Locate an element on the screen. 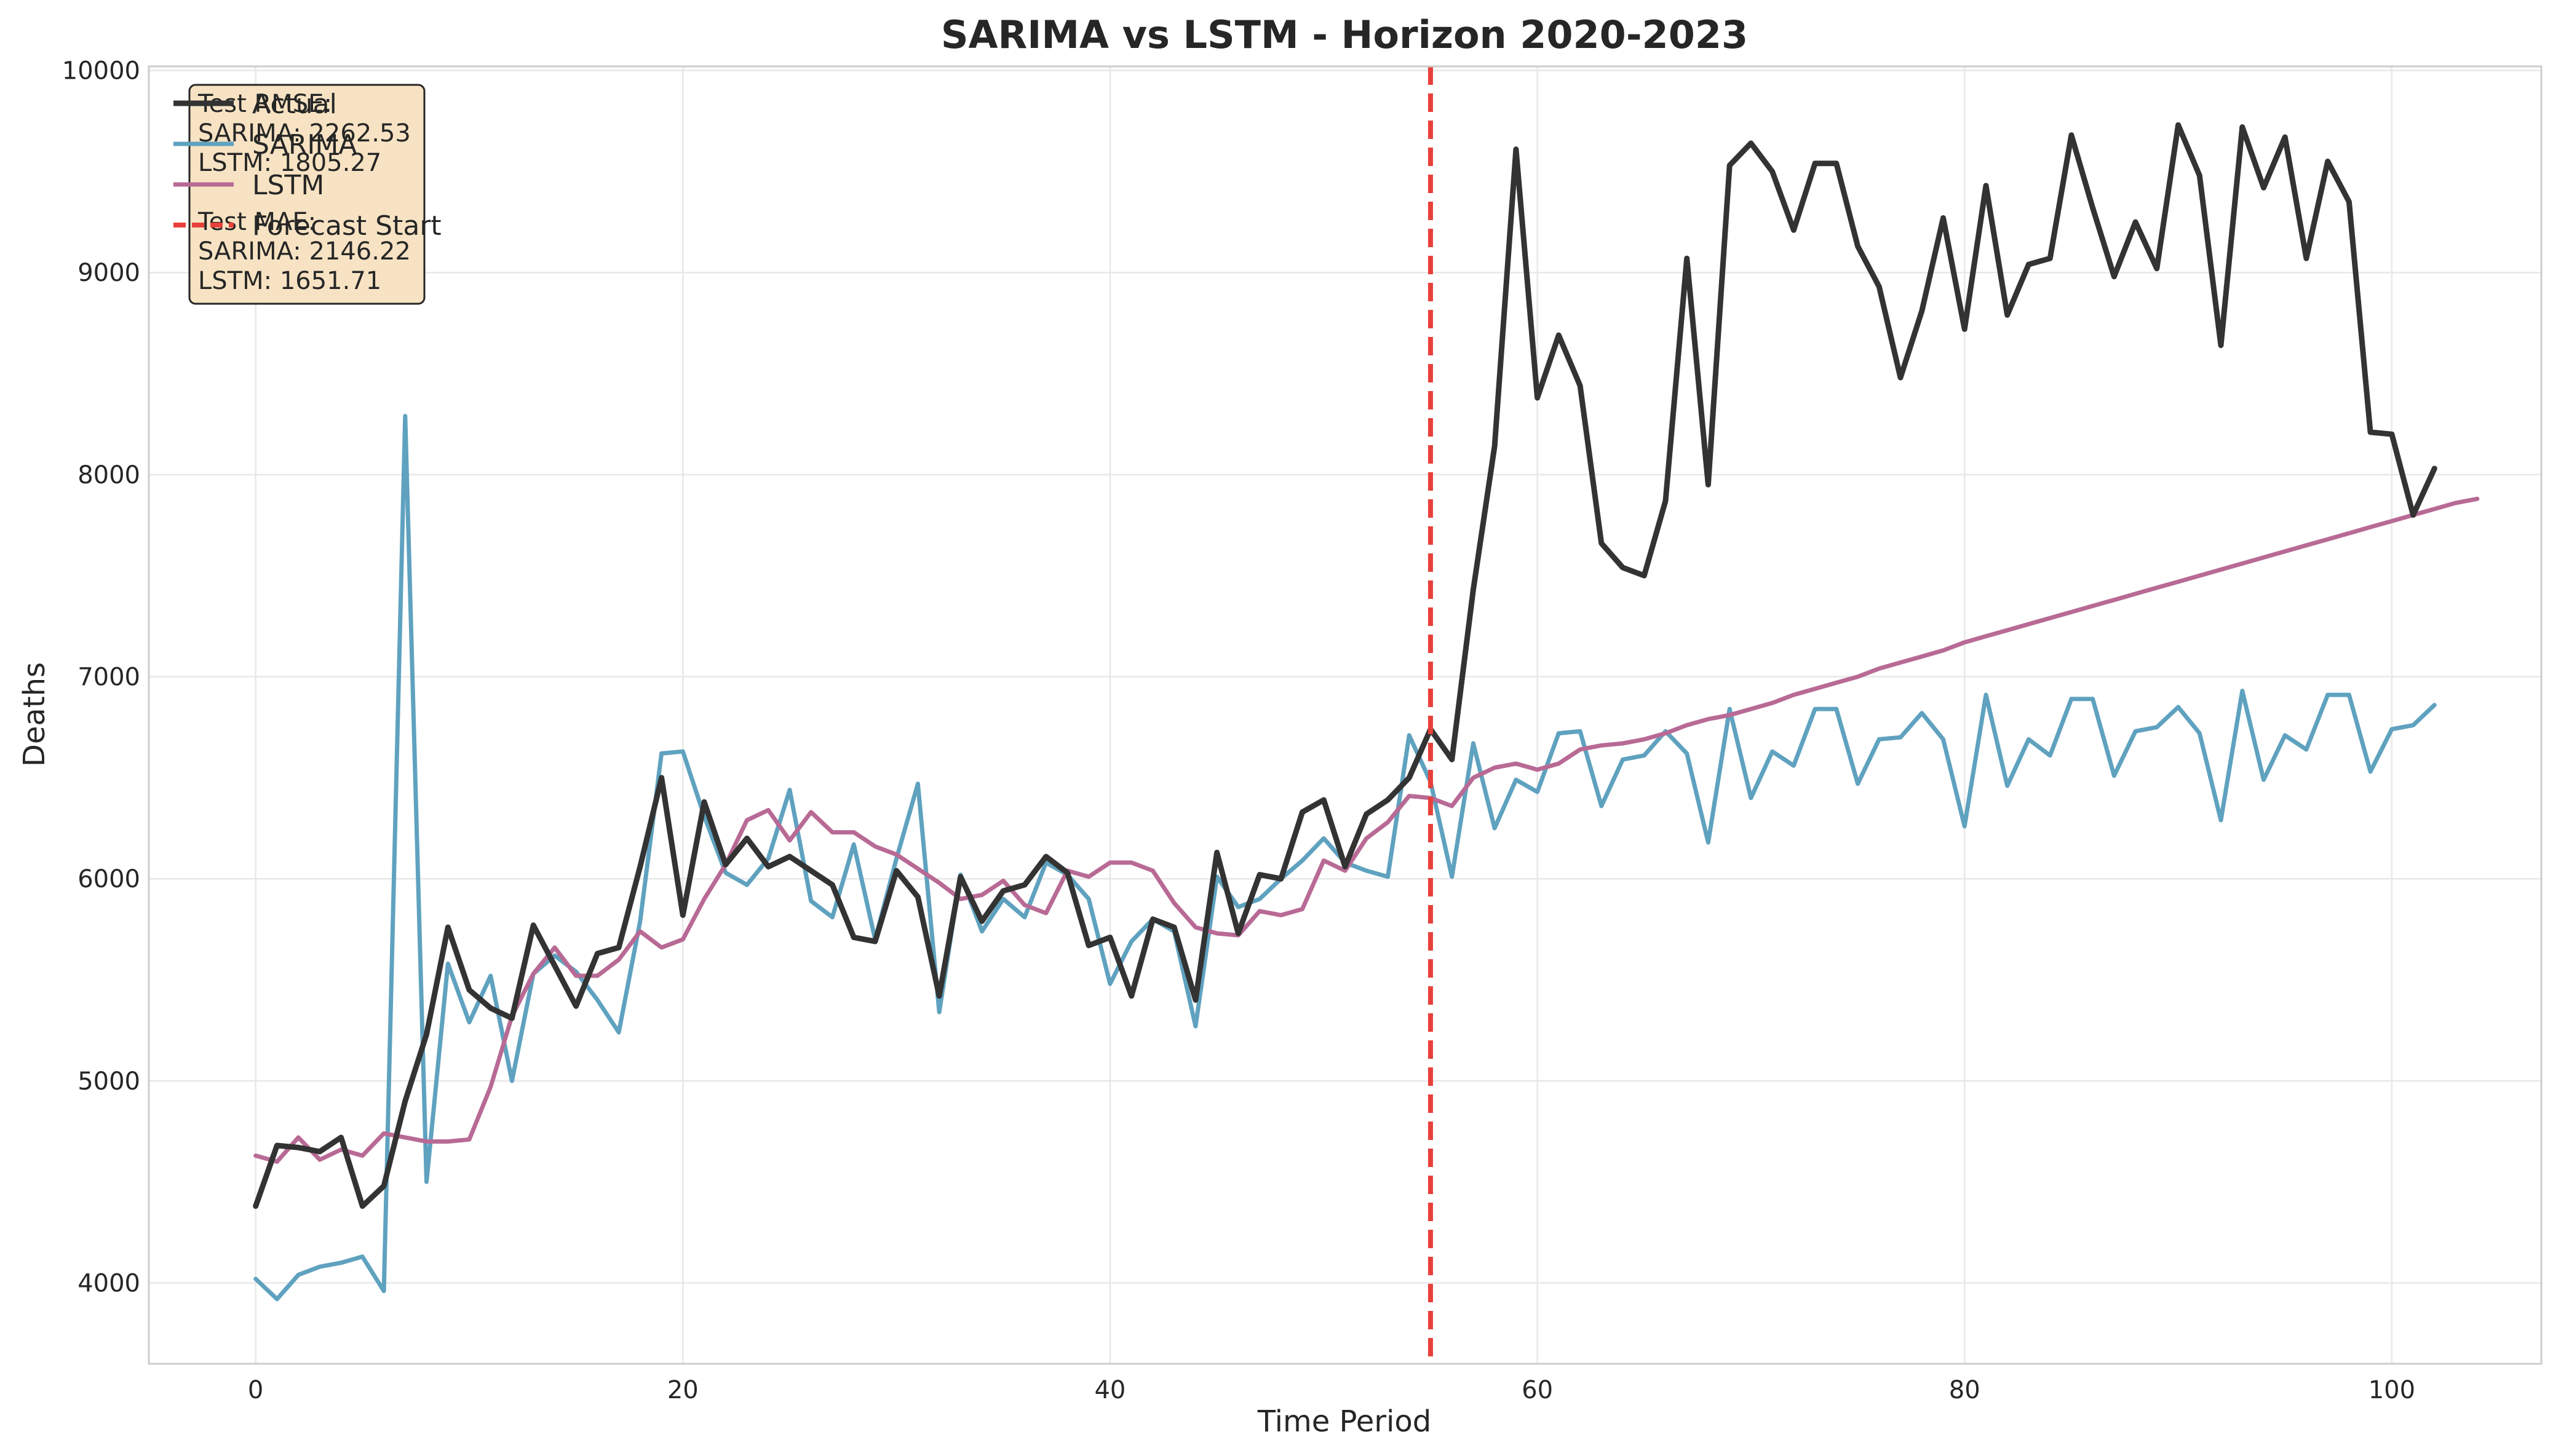 The image size is (2561, 1456). x-tick-label: 80 is located at coordinates (1965, 1390).